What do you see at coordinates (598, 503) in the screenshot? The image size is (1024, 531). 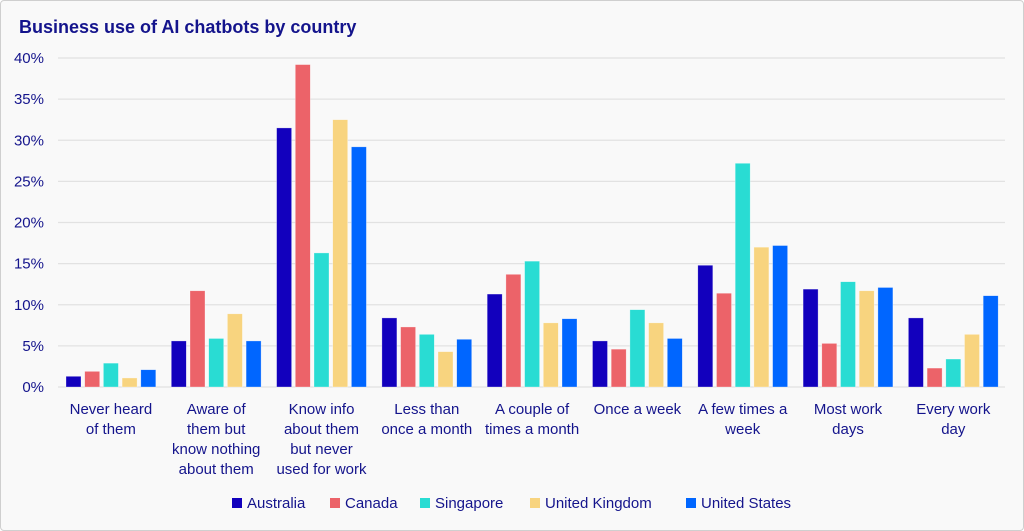 I see `legend-label: United Kingdom` at bounding box center [598, 503].